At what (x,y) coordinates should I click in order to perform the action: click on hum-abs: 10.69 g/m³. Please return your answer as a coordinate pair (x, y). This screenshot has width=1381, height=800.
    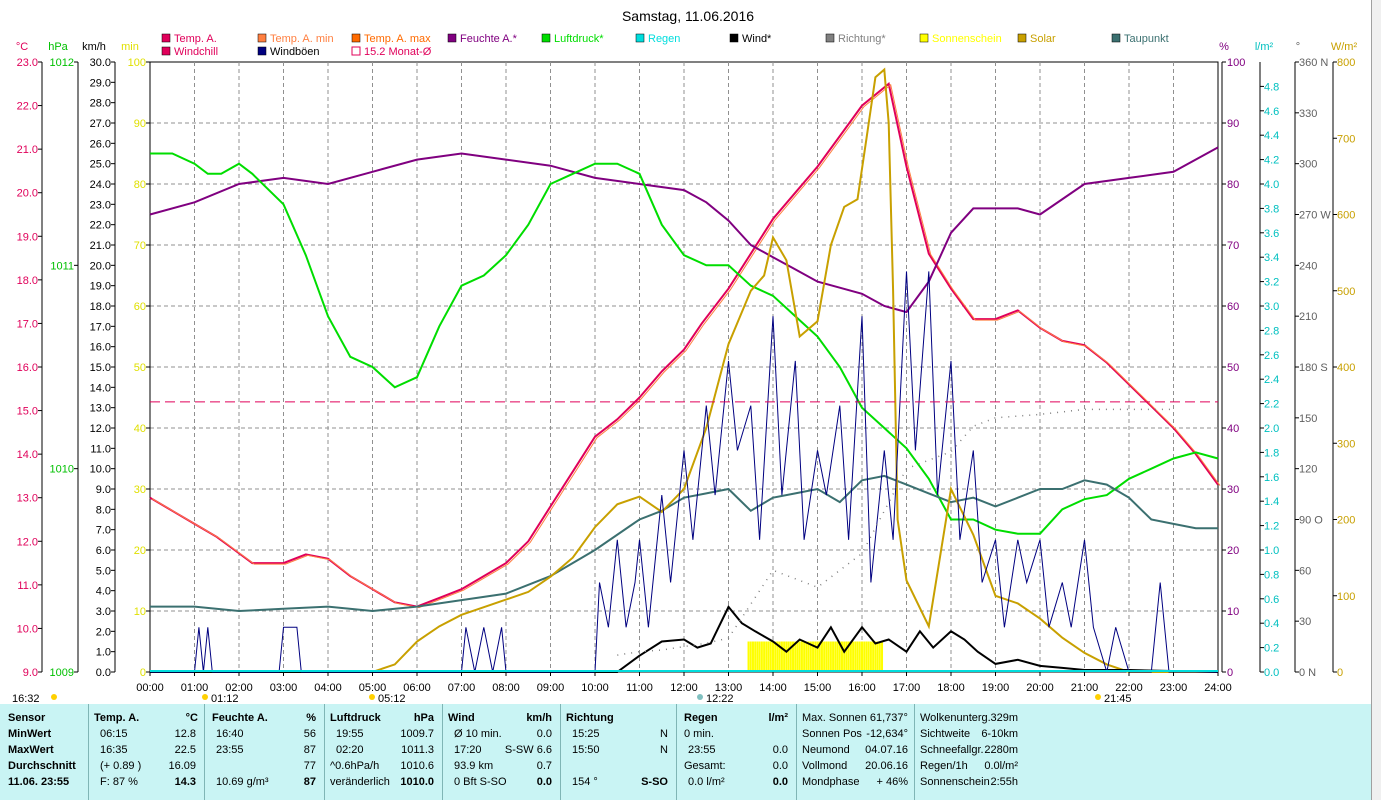
    Looking at the image, I should click on (242, 782).